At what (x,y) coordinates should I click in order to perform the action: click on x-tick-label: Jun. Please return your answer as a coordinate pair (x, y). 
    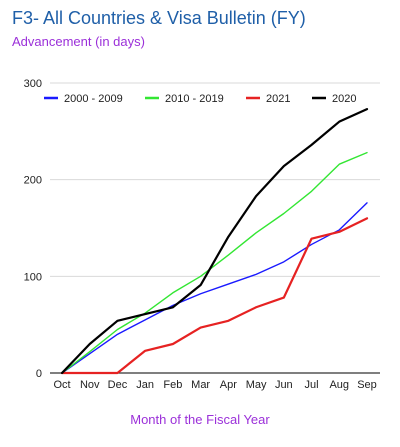
    Looking at the image, I should click on (284, 385).